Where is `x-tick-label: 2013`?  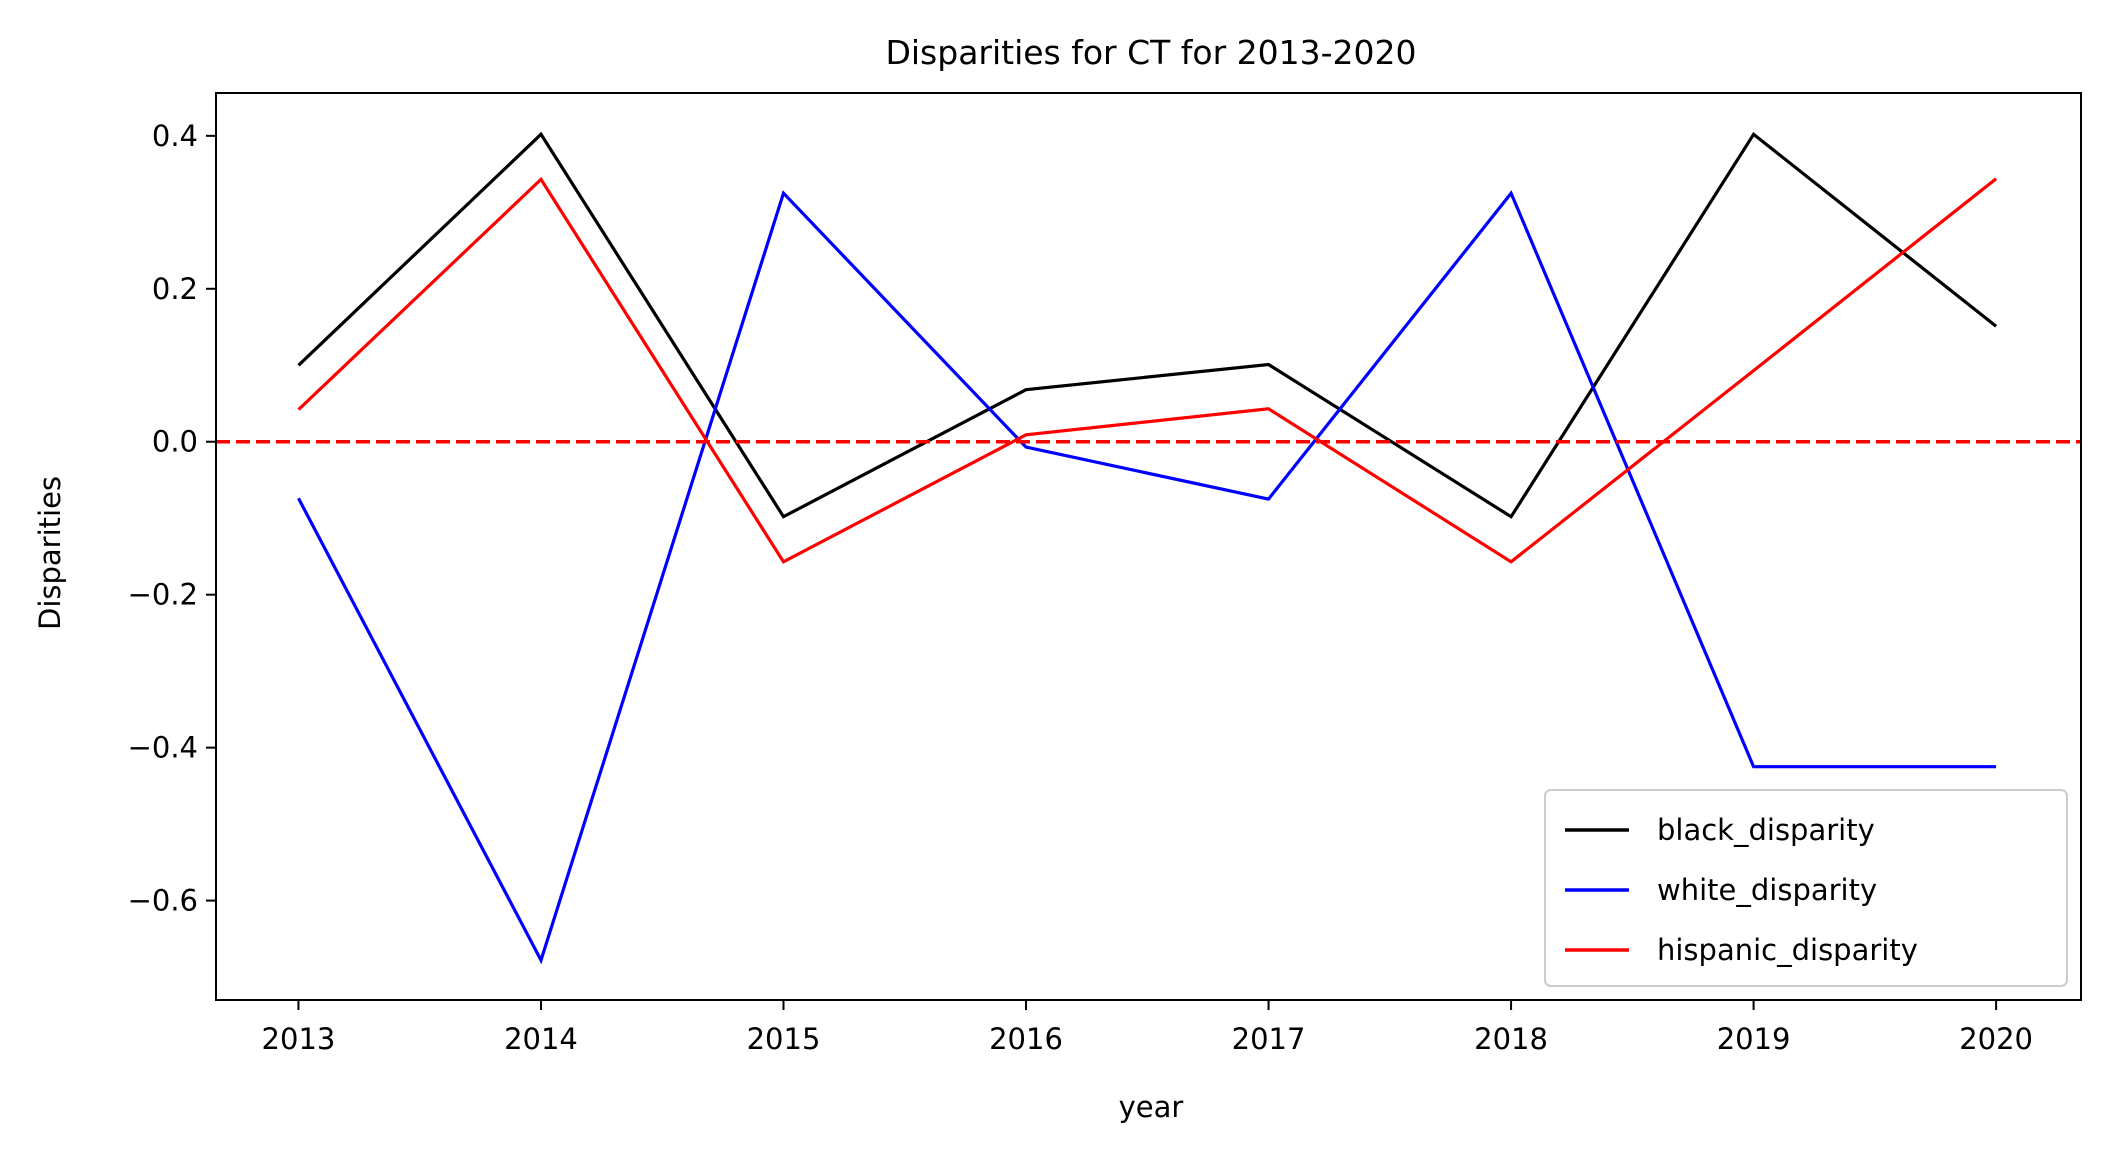 x-tick-label: 2013 is located at coordinates (299, 1039).